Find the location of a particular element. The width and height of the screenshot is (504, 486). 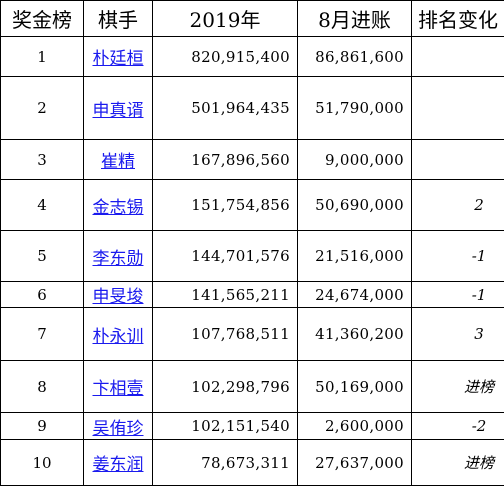

player-cell: 卞相壹 is located at coordinates (118, 387).